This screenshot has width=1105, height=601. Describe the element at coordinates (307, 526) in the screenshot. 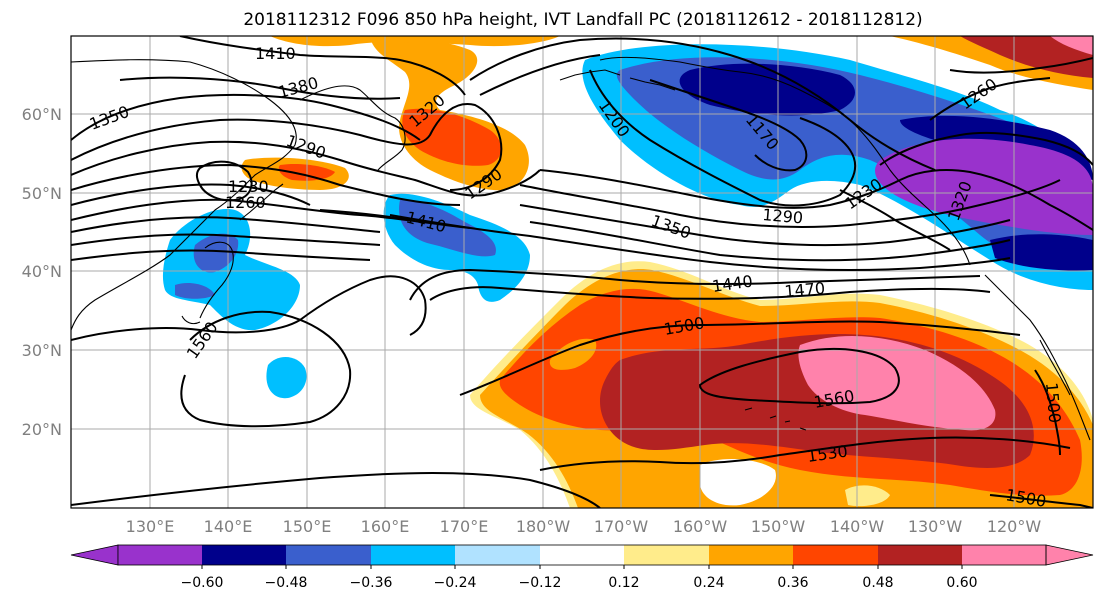

I see `lon-label: 150°E` at that location.